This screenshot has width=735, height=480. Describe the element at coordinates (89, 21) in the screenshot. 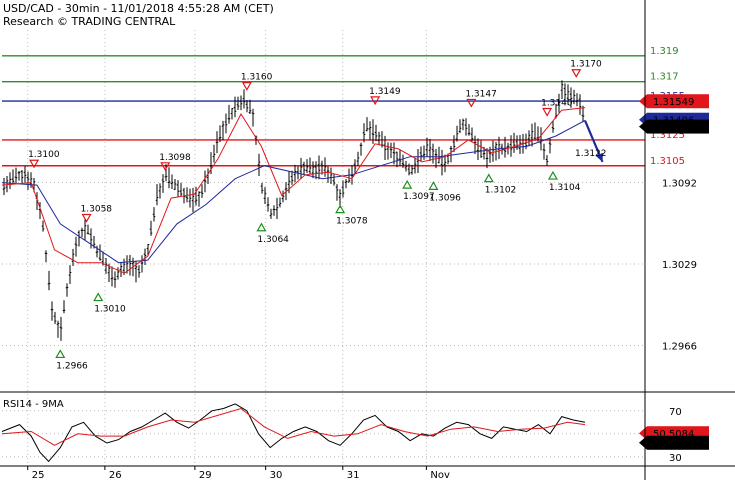

I see `chart-subtitle: Research © TRADING CENTRAL` at that location.